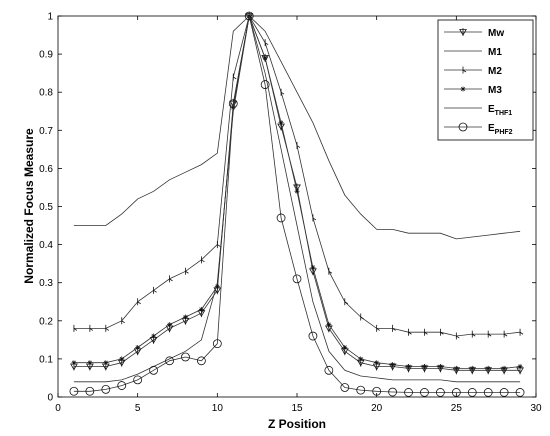 The height and width of the screenshot is (436, 550). I want to click on legend-box, so click(485, 80).